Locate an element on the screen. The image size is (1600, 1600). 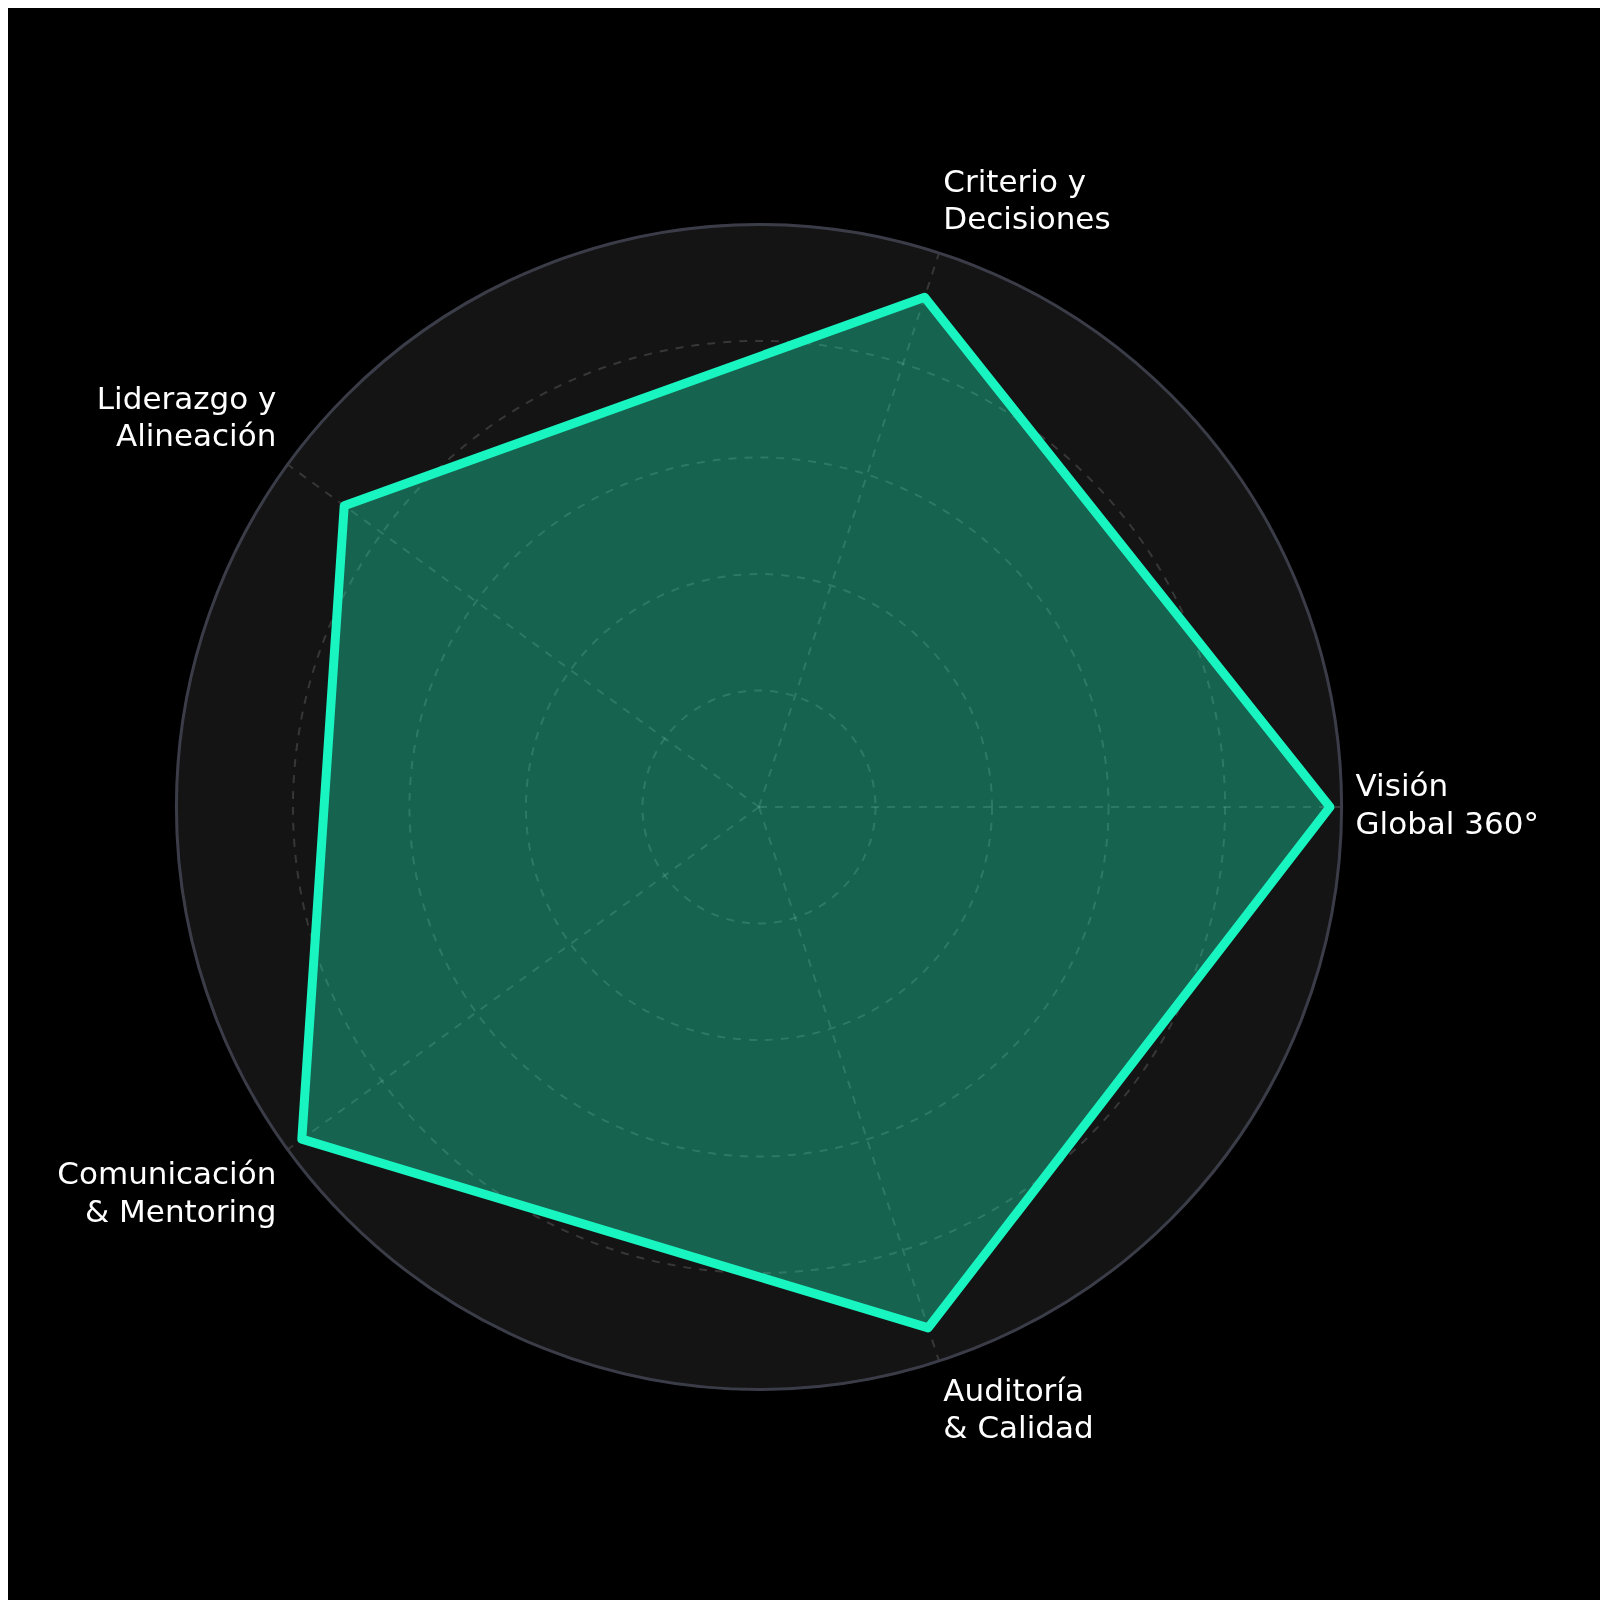
spoke-label: Criterio y Decisiones is located at coordinates (1027, 199).